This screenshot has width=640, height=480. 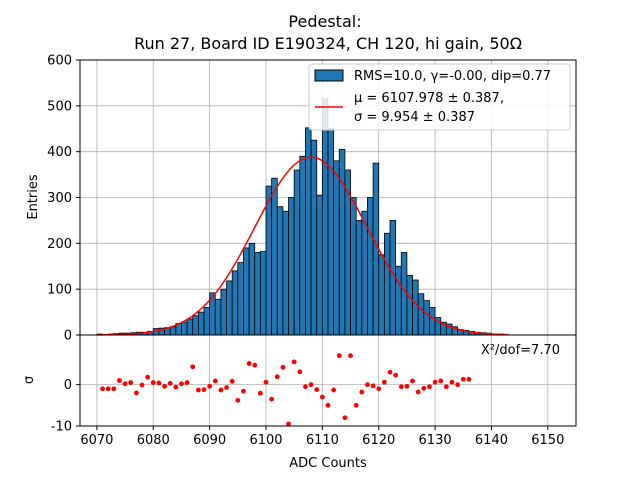 What do you see at coordinates (96, 440) in the screenshot?
I see `x-tick-label: 6070` at bounding box center [96, 440].